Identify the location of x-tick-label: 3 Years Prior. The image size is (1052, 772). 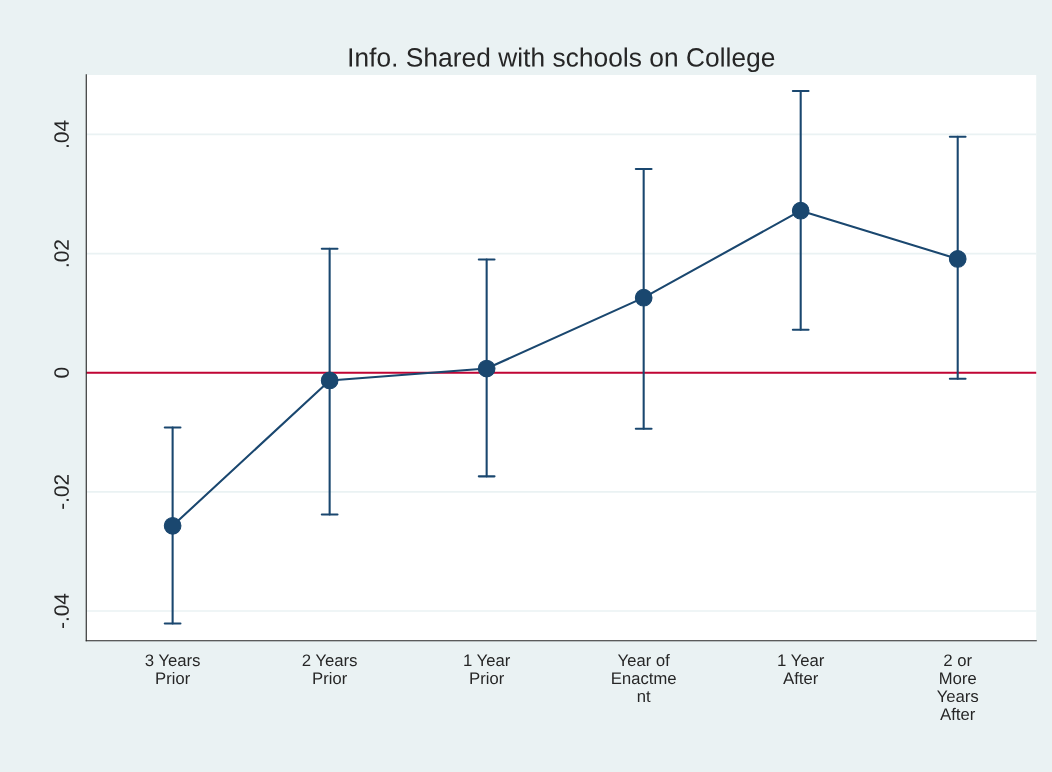
(172, 669).